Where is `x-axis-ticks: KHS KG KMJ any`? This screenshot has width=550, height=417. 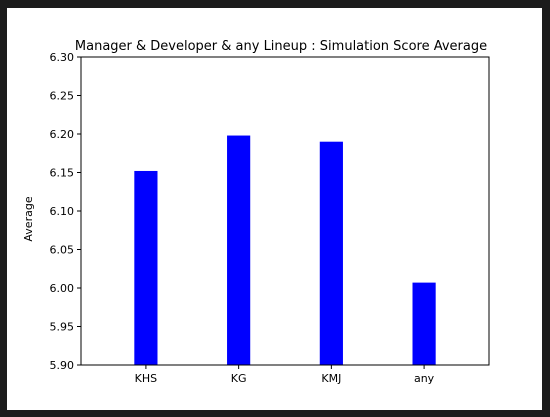 x-axis-ticks: KHS KG KMJ any is located at coordinates (285, 375).